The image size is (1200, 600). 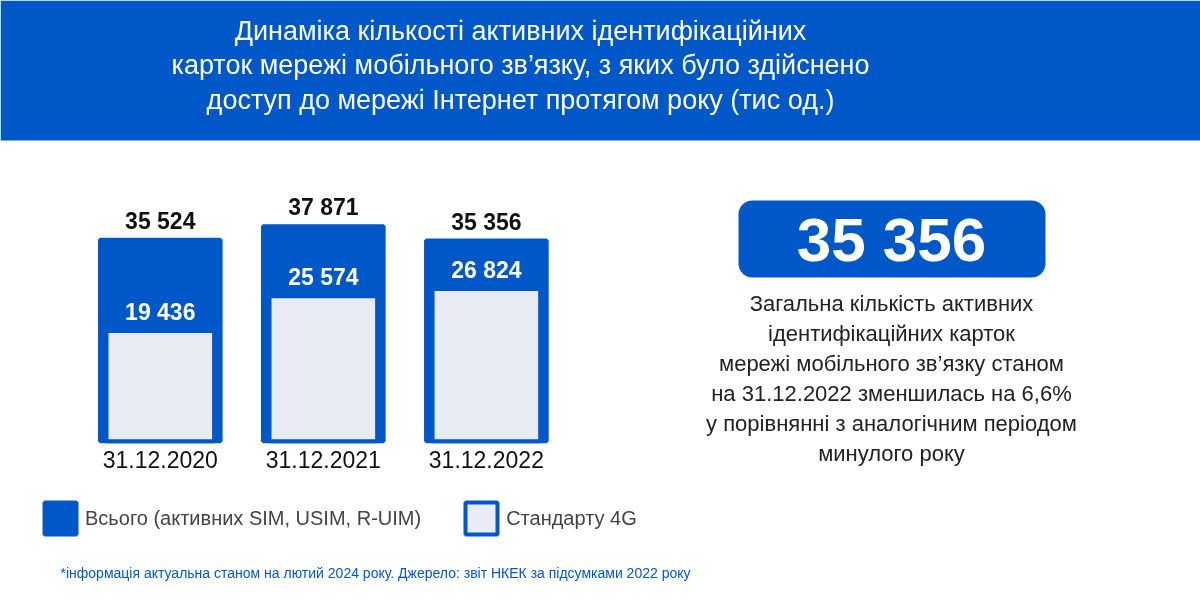 What do you see at coordinates (891, 378) in the screenshot?
I see `text: Загальна кількість активних ідентифікаційних карток мережі мобільного зв’язку станом на 31.12.2022 зменшилась на 6,6% у порівнянні з аналогічним періодом минулого року` at bounding box center [891, 378].